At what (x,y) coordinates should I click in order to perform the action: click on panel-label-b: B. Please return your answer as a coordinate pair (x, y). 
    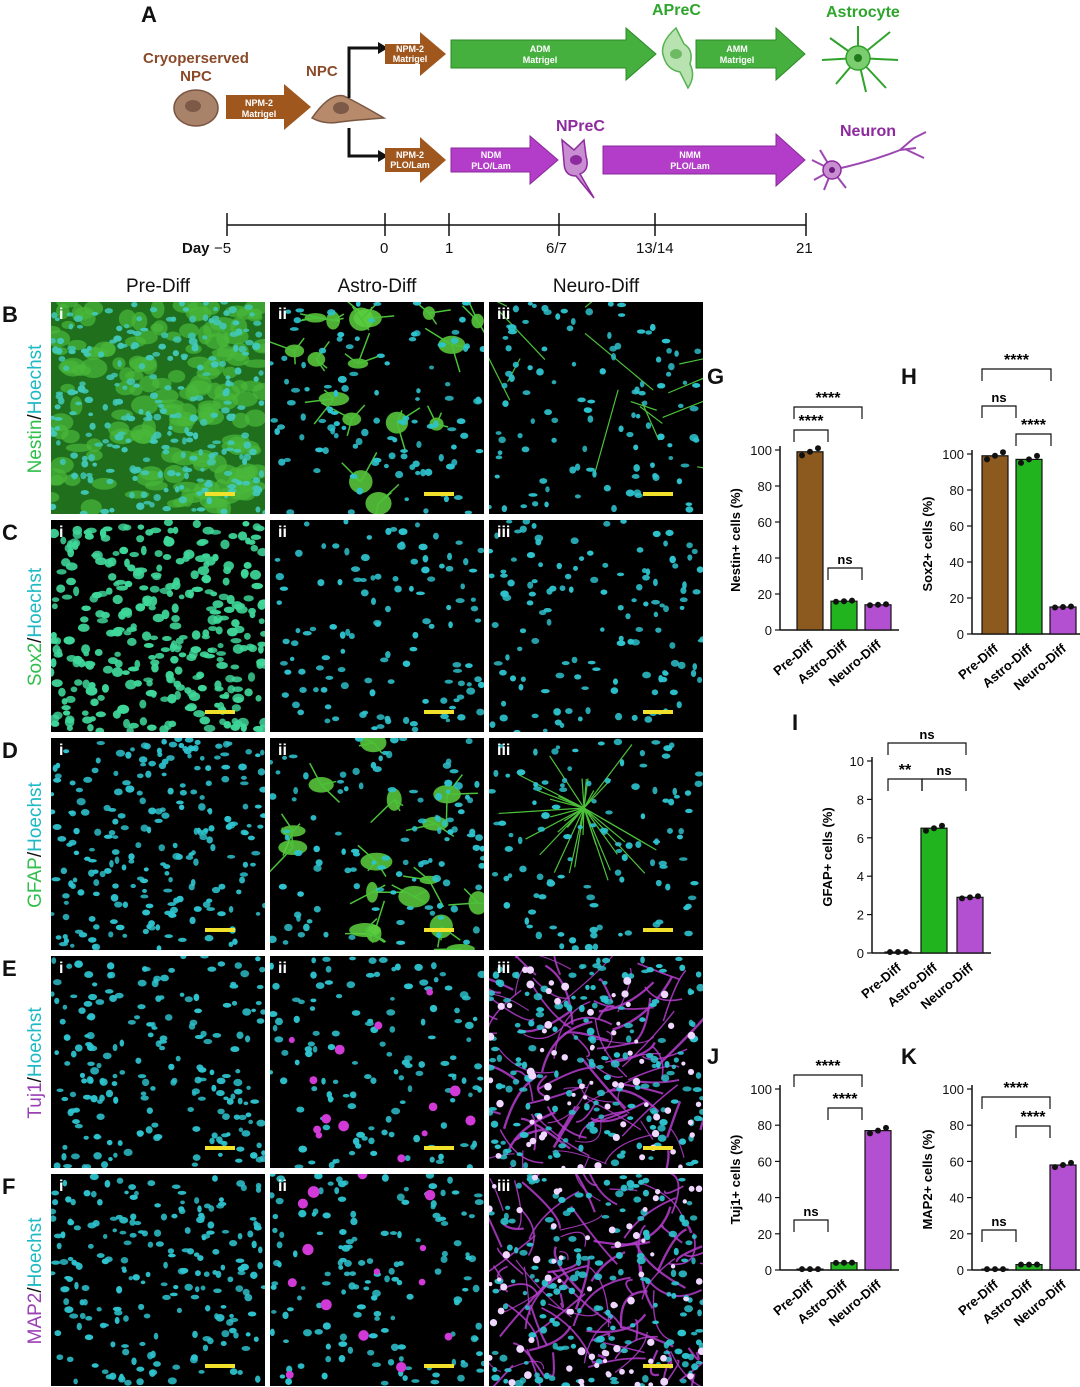
    Looking at the image, I should click on (10, 314).